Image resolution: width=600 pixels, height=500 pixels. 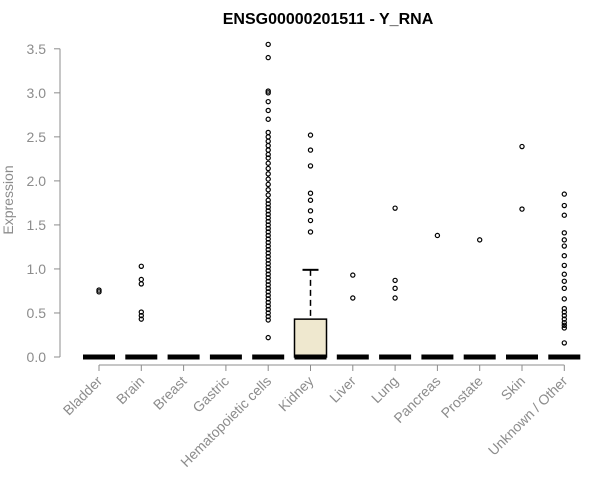 I want to click on x-tick-label: Prostate, so click(x=462, y=397).